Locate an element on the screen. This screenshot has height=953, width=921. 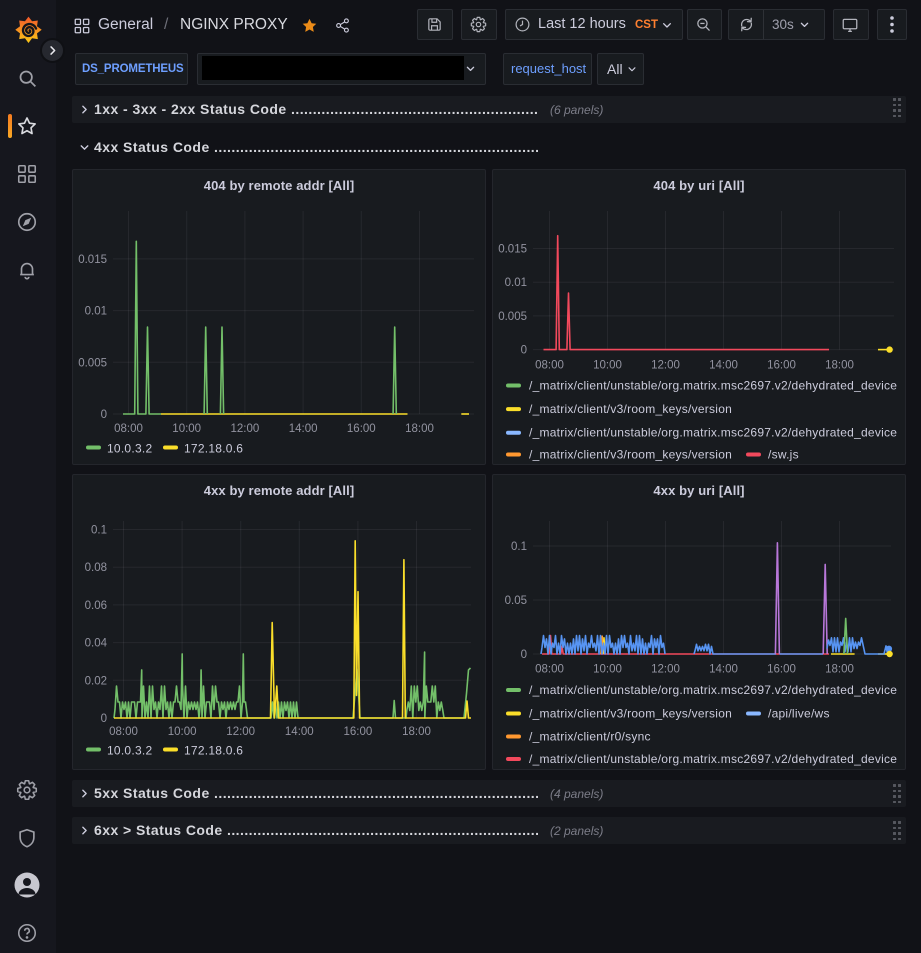
svg-text: 0.08 is located at coordinates (96, 568).